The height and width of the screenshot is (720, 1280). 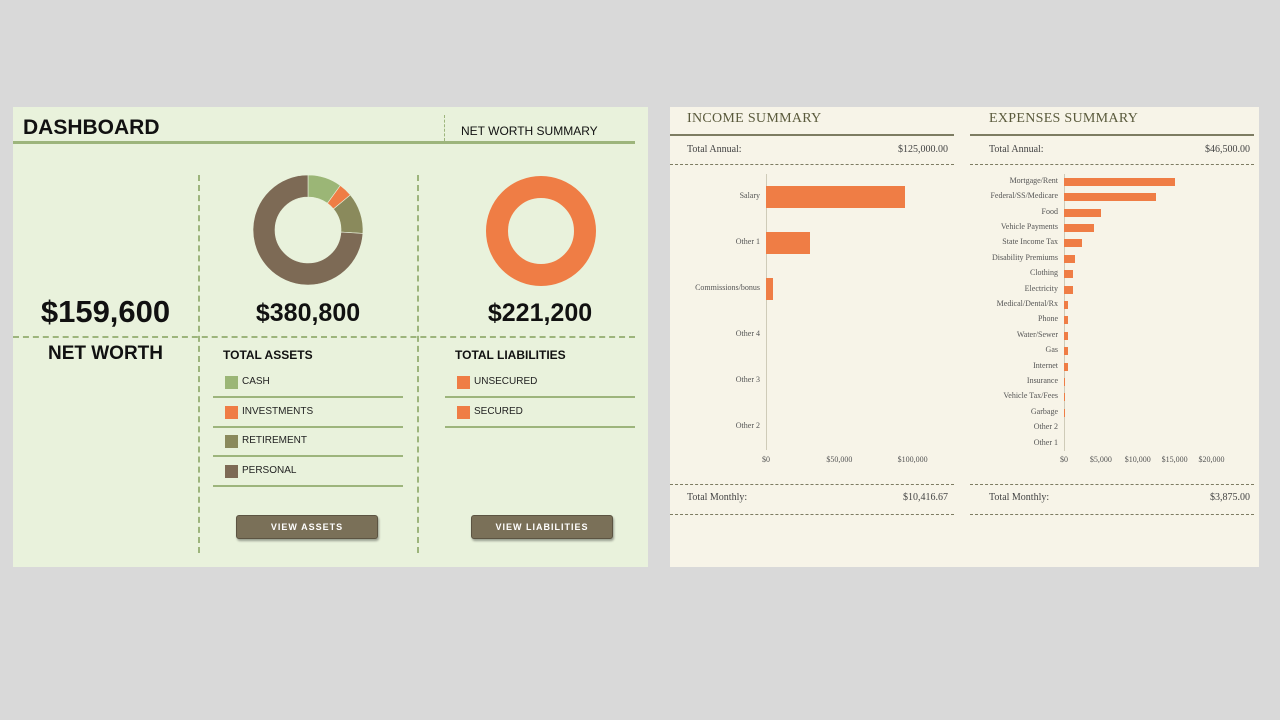 I want to click on tick-label: $50,000, so click(x=839, y=459).